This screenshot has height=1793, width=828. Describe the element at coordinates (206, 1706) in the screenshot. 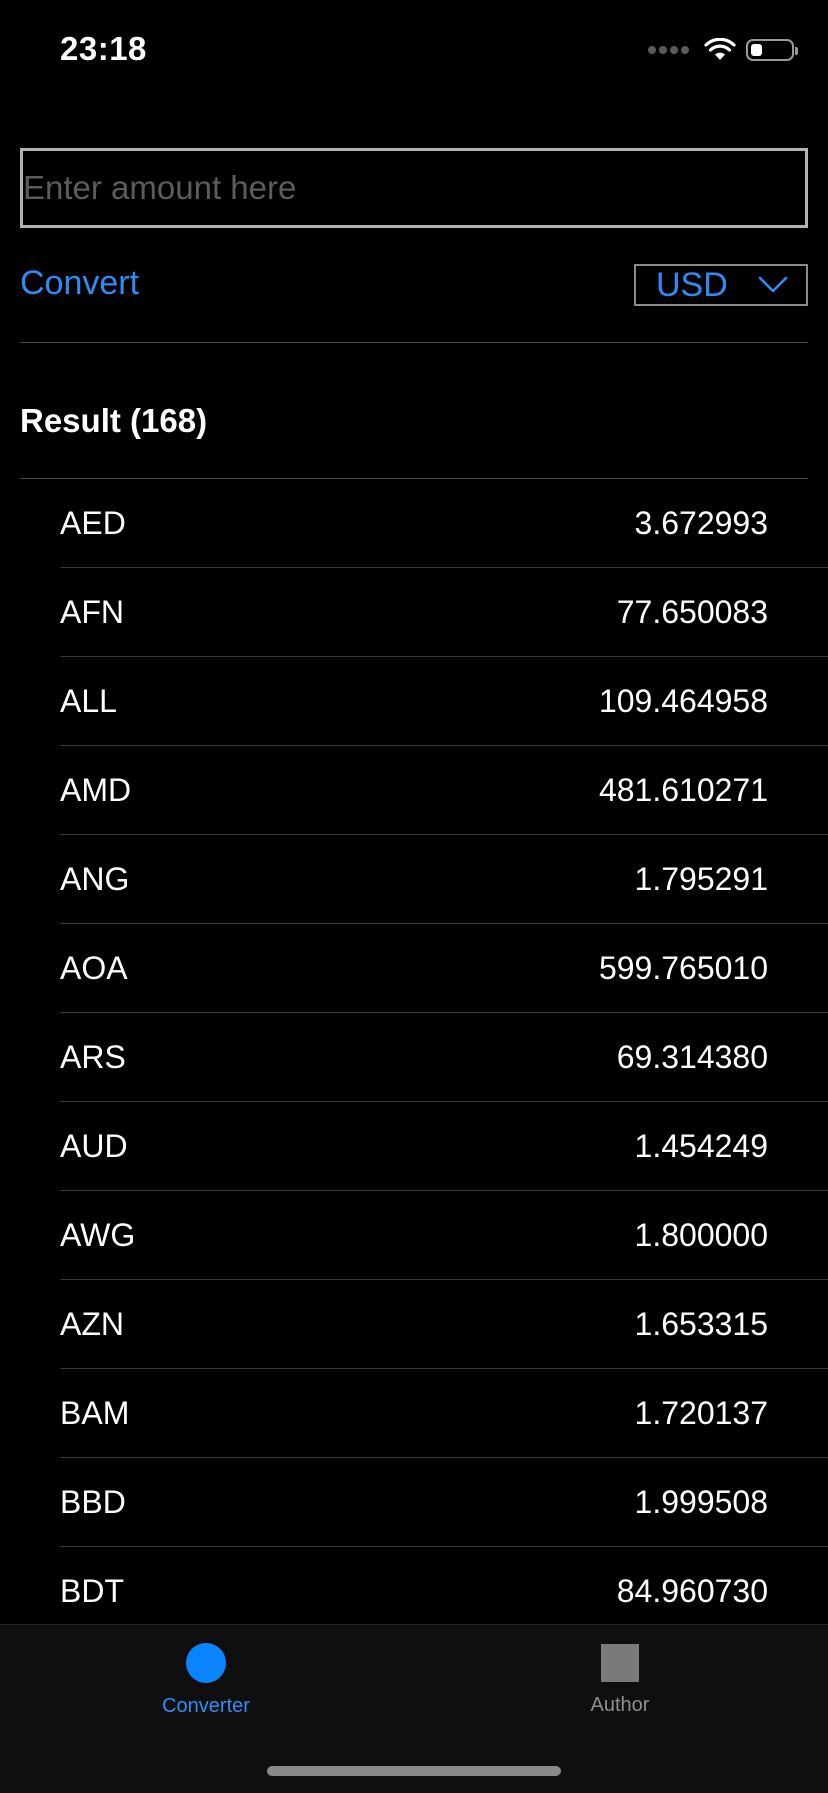

I see `tab-label-converter: Converter` at that location.